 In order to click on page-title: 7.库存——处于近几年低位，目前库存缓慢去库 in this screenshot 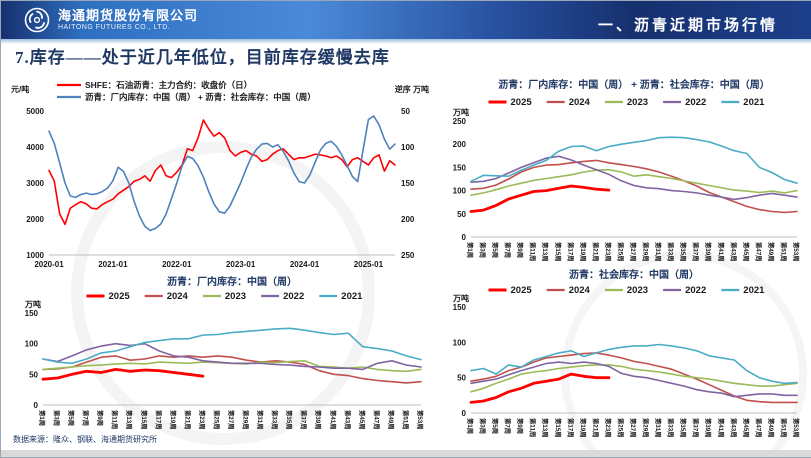, I will do `click(202, 57)`.